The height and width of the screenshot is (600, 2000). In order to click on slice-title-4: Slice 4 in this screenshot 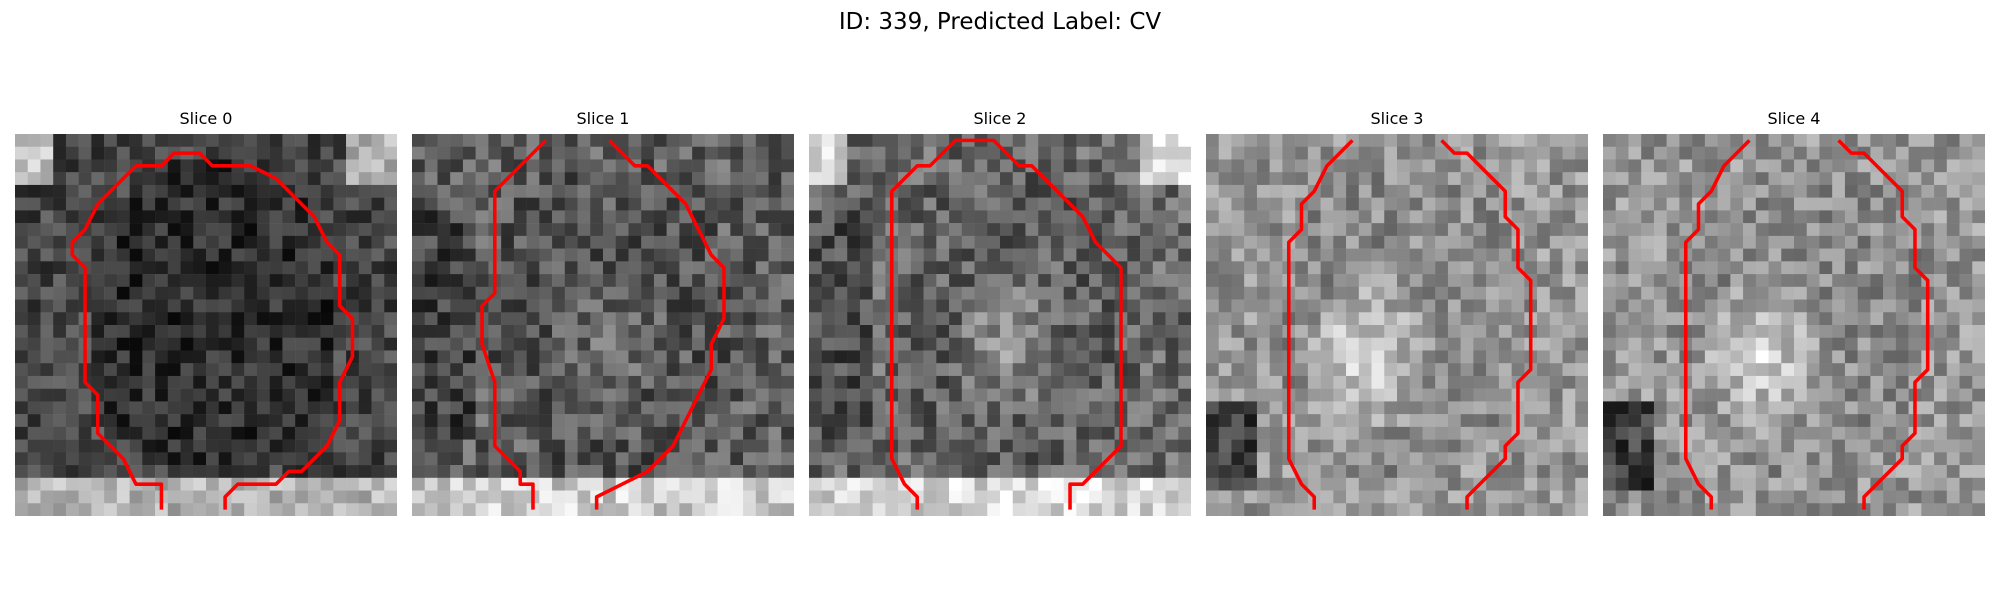, I will do `click(1794, 119)`.